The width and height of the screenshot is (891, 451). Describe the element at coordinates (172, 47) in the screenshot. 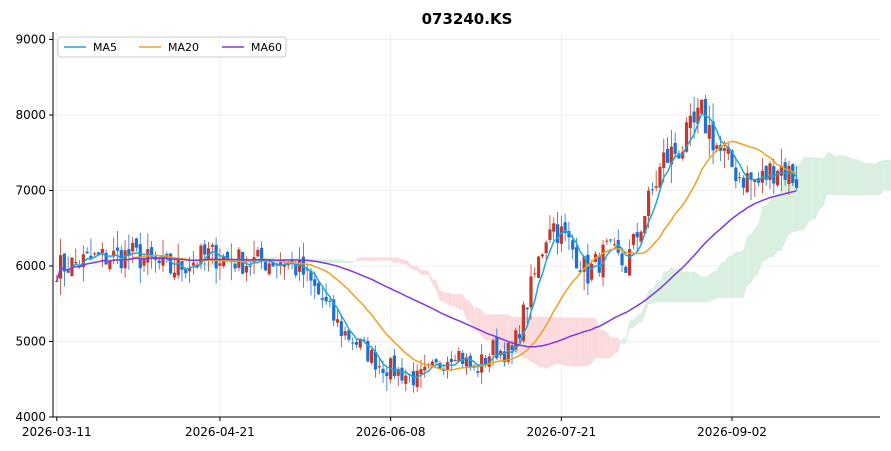

I see `legend: MA5 MA20 MA60` at that location.